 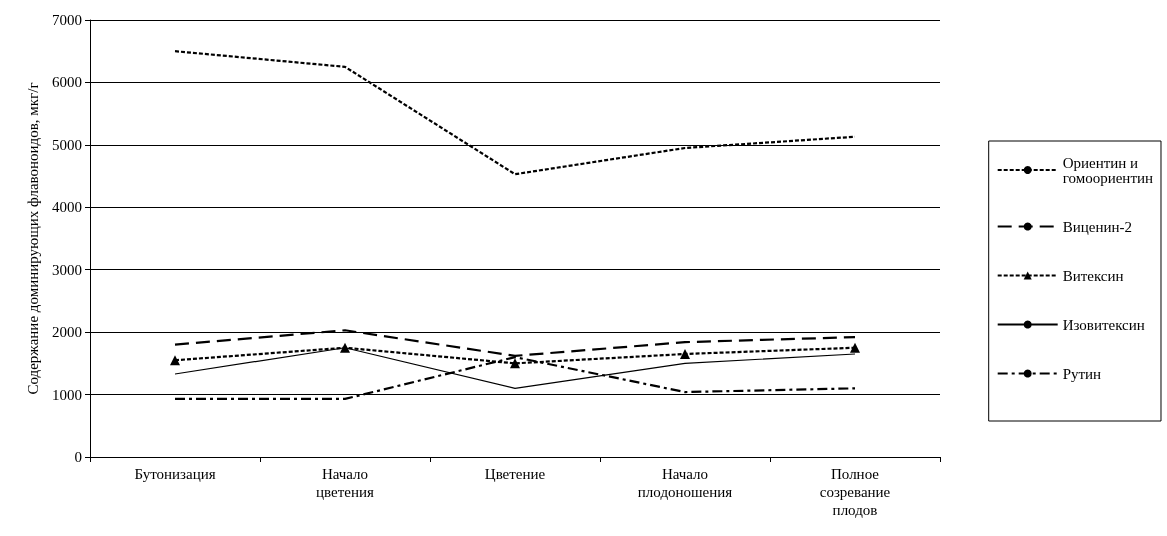 I want to click on y-tick-label: 5000, so click(x=67, y=144).